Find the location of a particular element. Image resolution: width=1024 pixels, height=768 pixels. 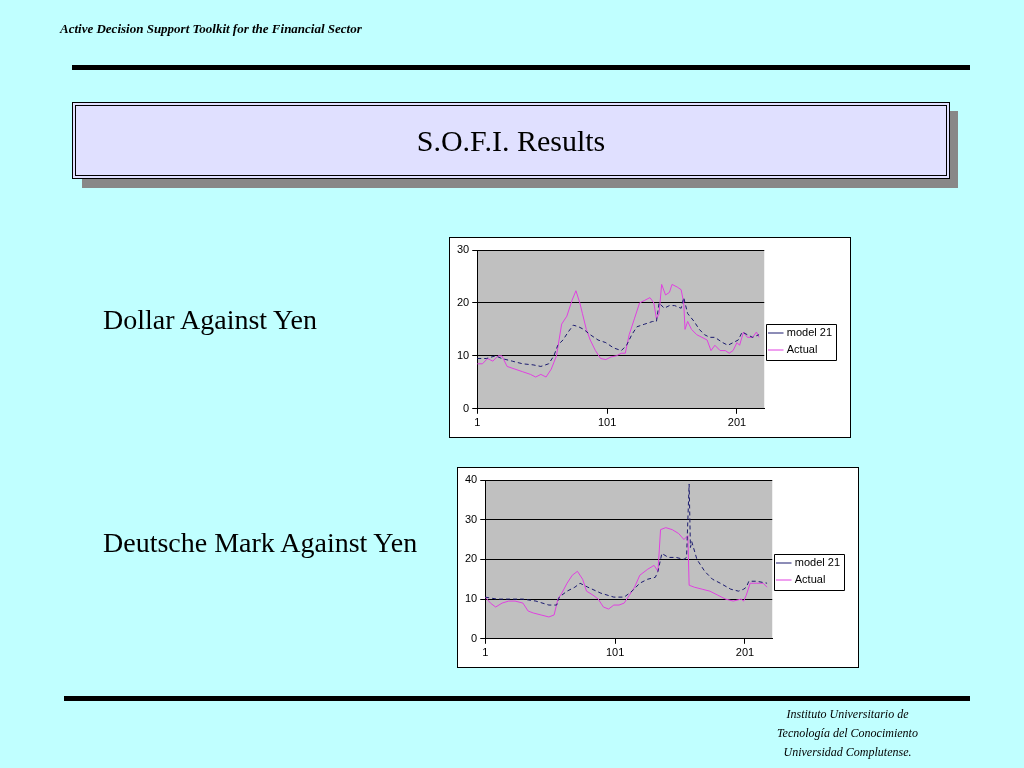

text: Dollar Against Yen is located at coordinates (210, 320).